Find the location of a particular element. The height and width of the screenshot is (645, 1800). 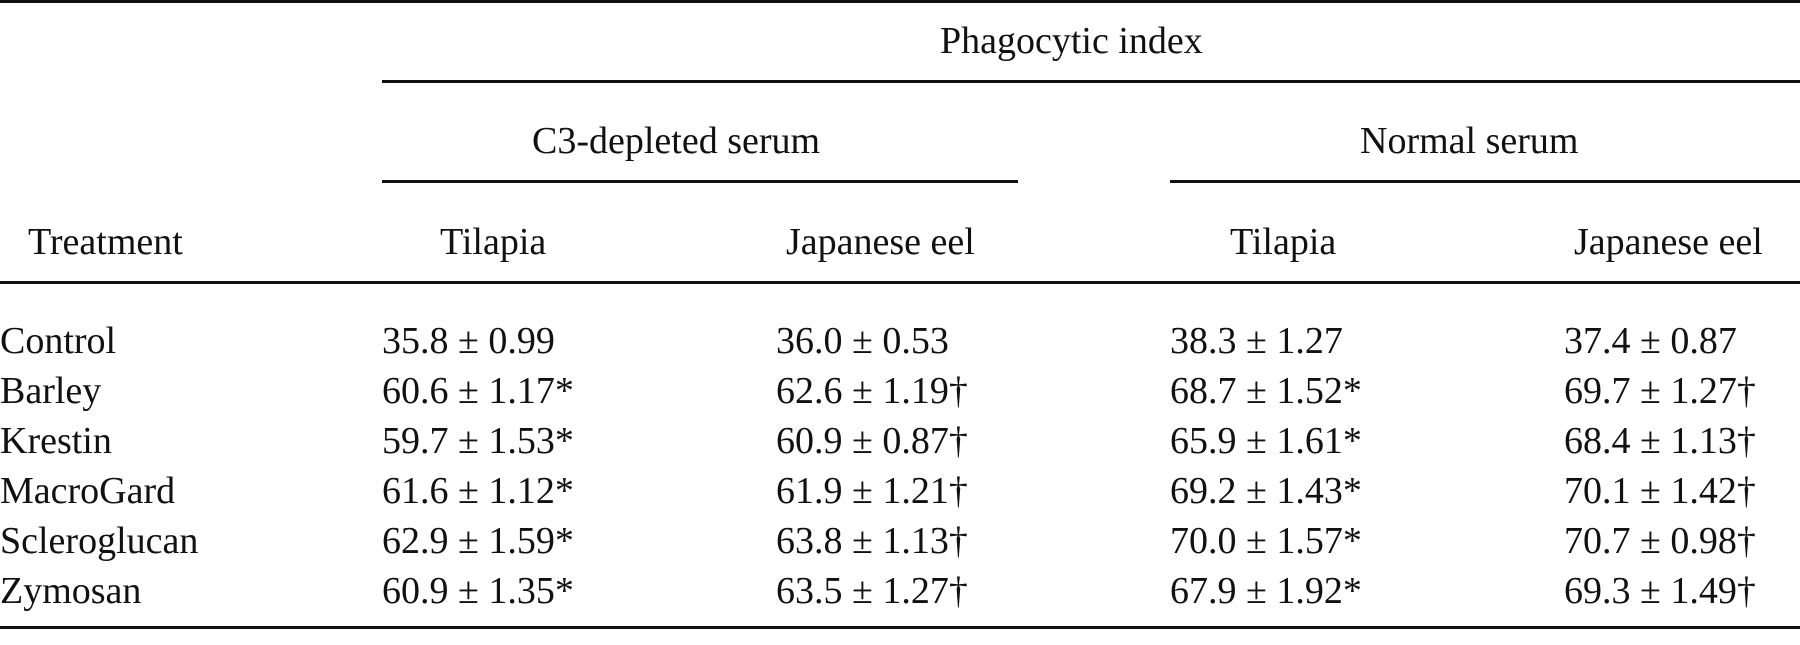

super-header: Phagocytic index is located at coordinates (1071, 41).